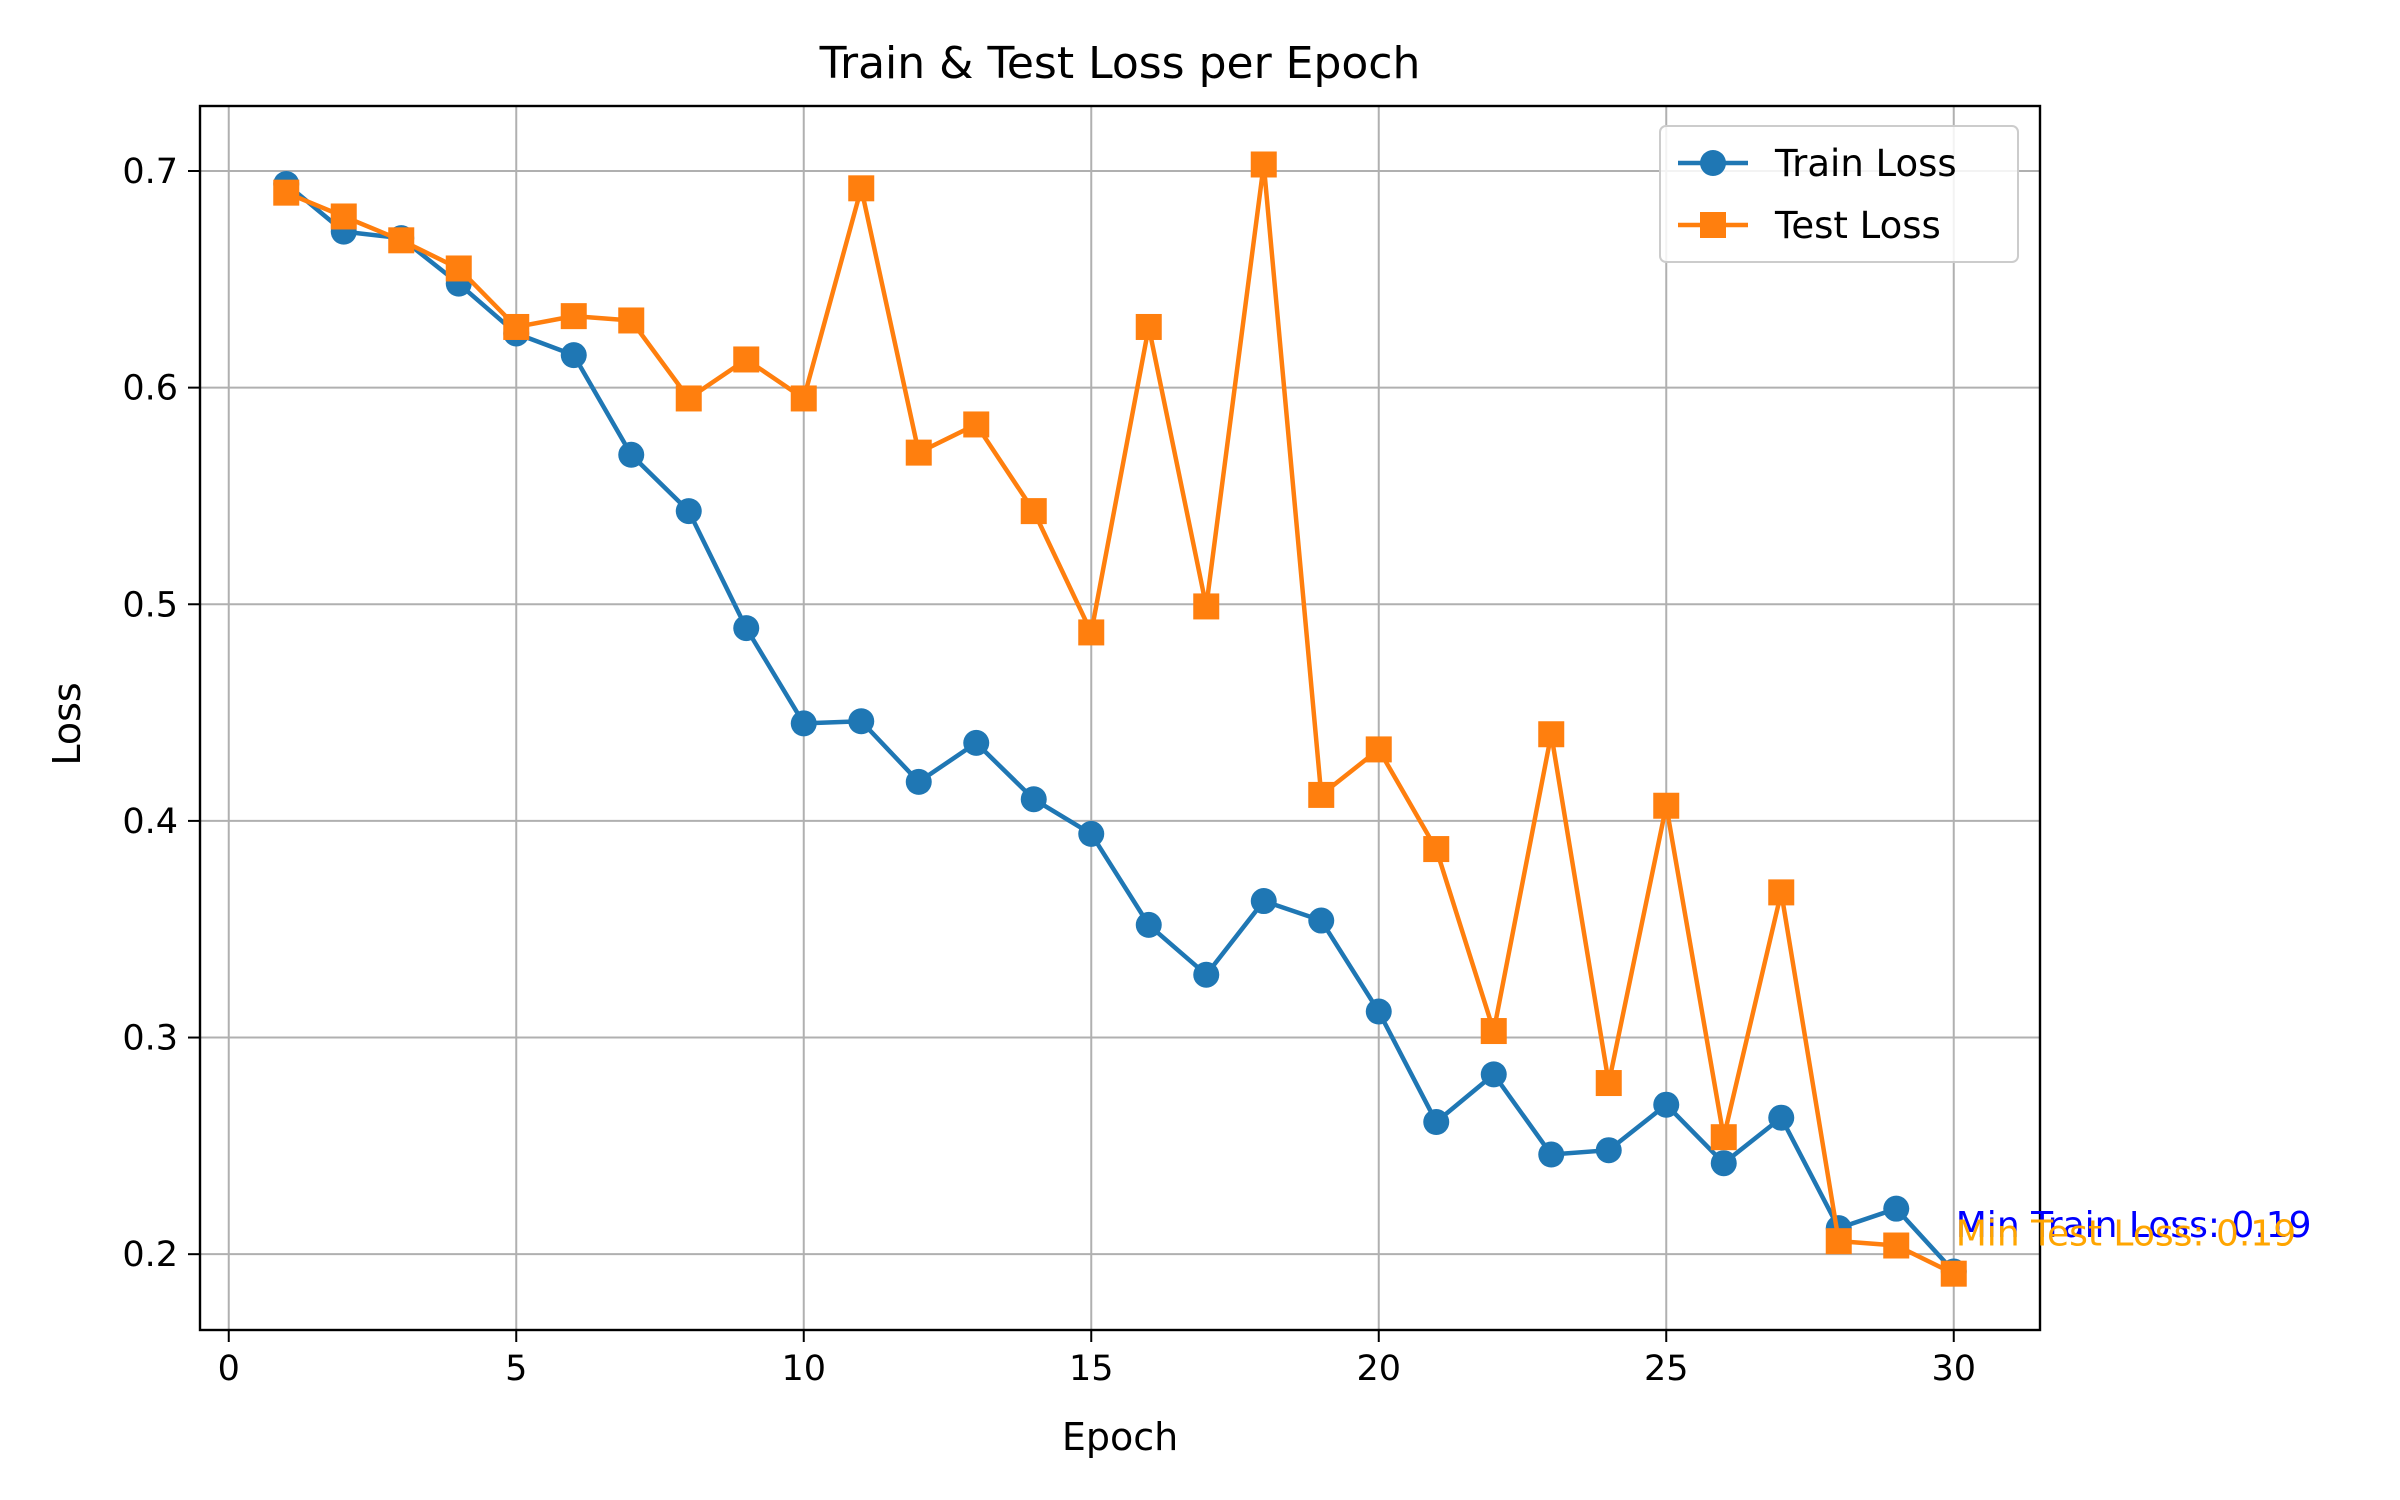 The height and width of the screenshot is (1500, 2400). Describe the element at coordinates (229, 1369) in the screenshot. I see `x-tick-label: 0` at that location.